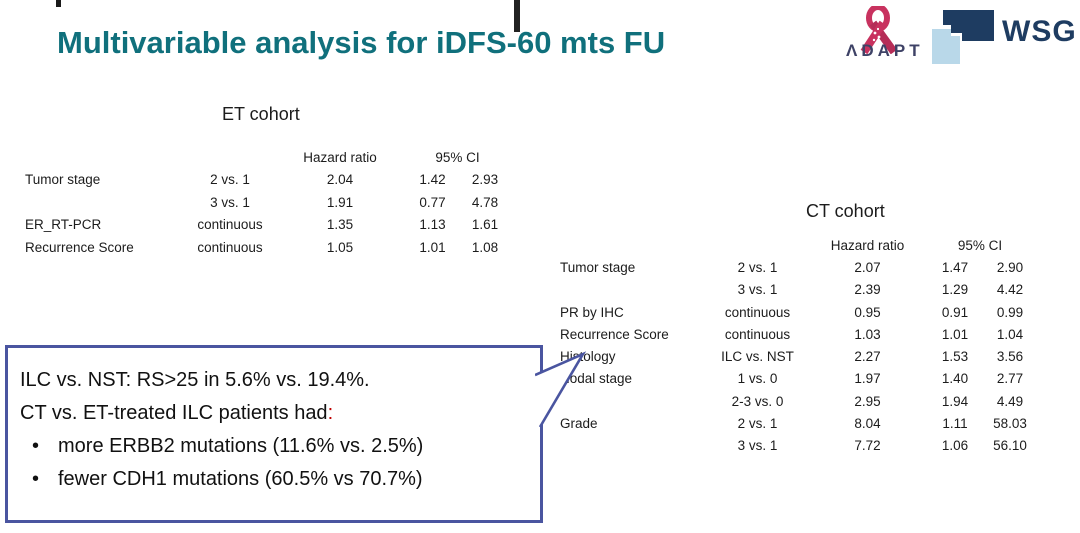 The image size is (1080, 533). I want to click on table-cell-label: Nodal stage, so click(596, 379).